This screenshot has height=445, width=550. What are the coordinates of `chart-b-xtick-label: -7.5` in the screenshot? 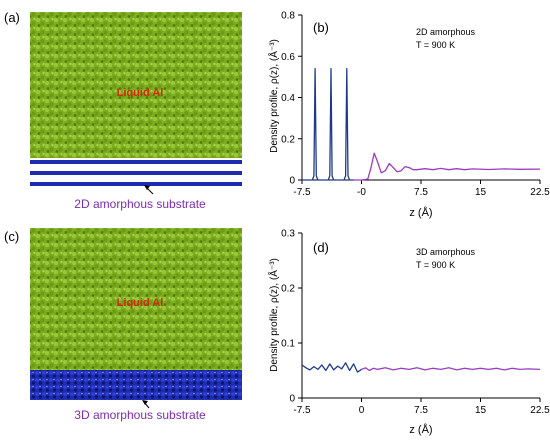 It's located at (302, 192).